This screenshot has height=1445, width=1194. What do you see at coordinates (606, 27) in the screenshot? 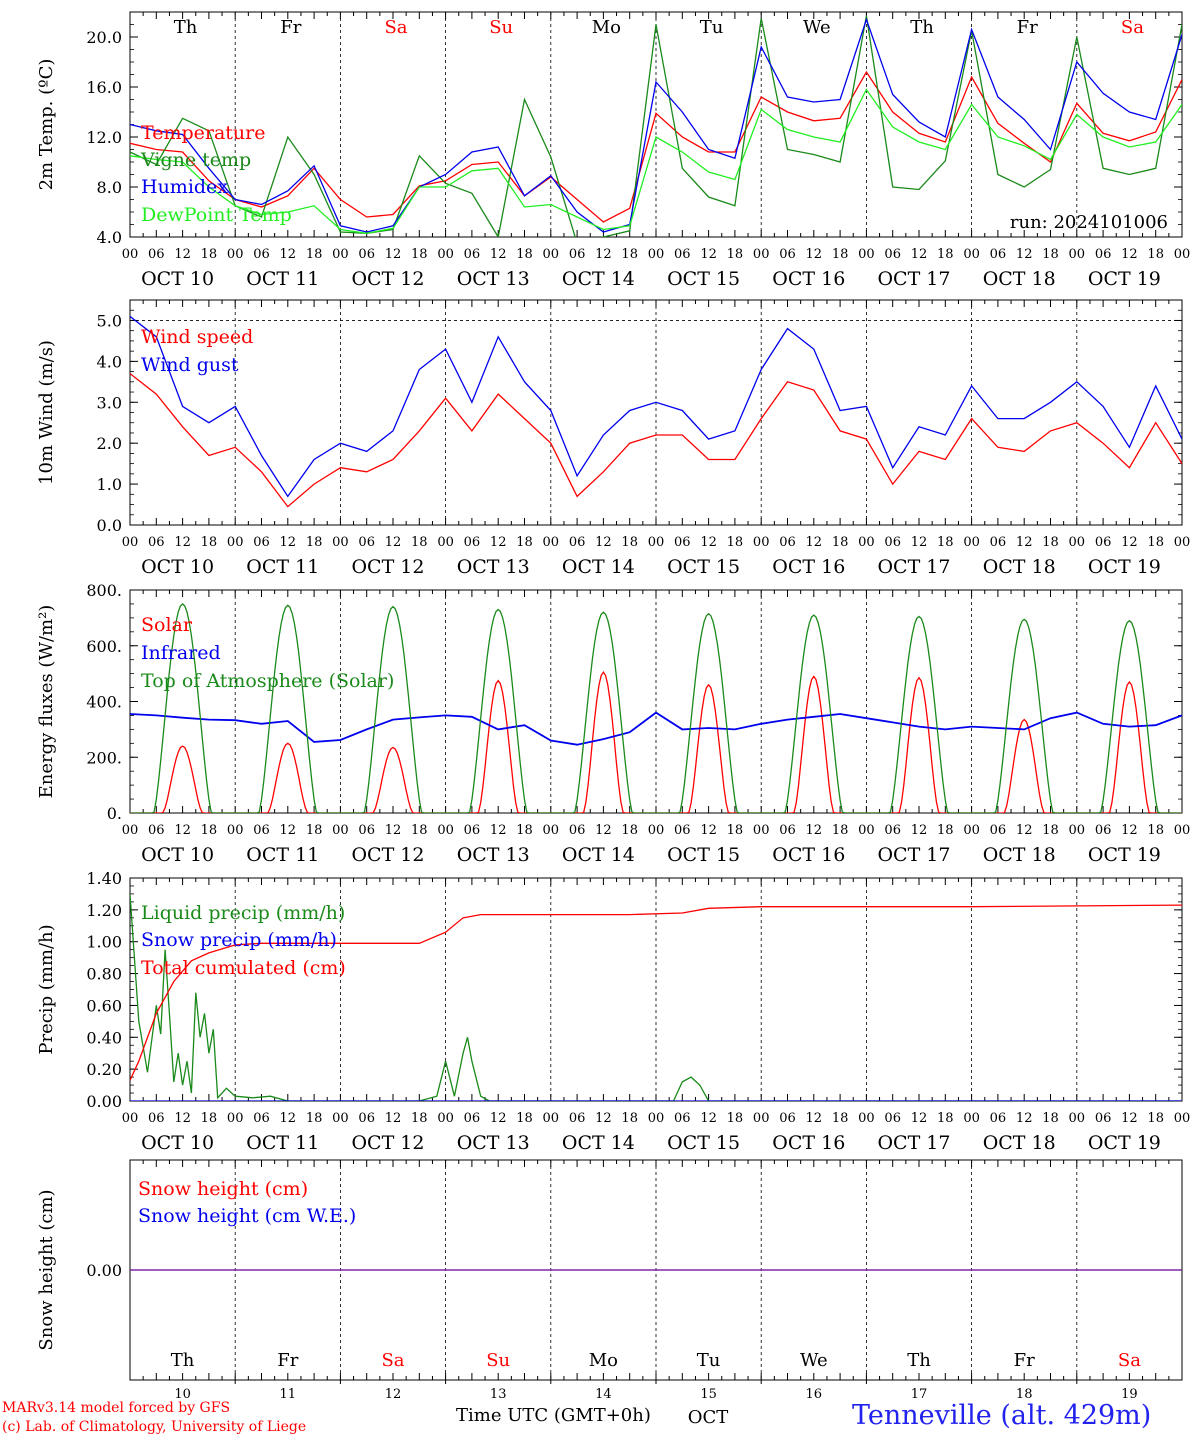
I see `weekday-label: Mo` at bounding box center [606, 27].